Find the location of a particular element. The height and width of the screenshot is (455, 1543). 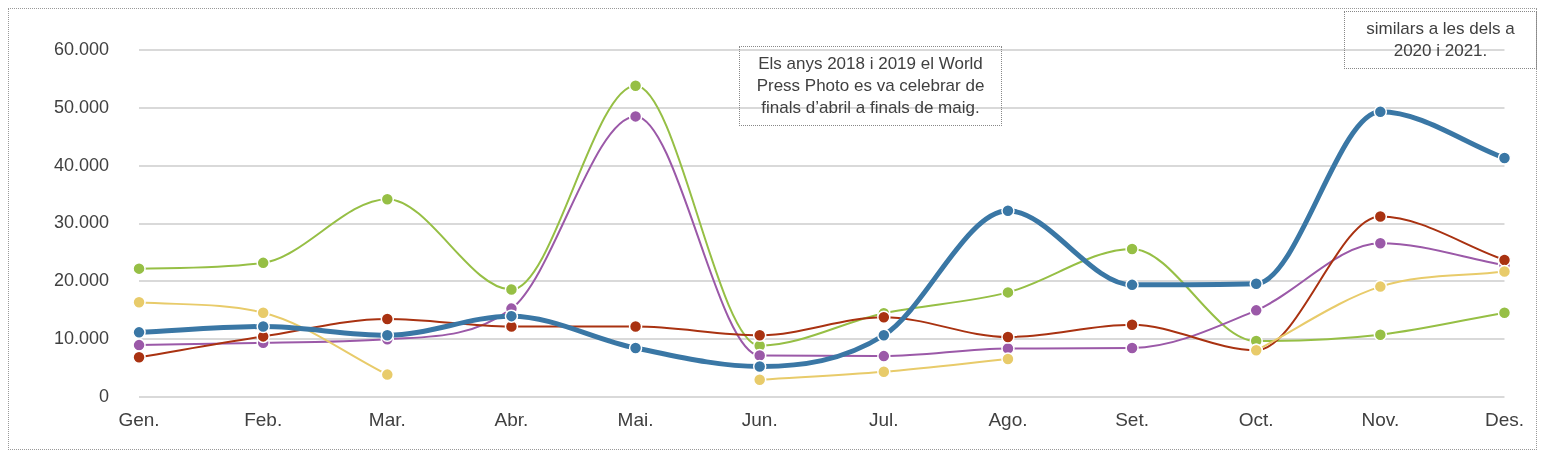

y-tick-label: 20.000 is located at coordinates (81, 280).